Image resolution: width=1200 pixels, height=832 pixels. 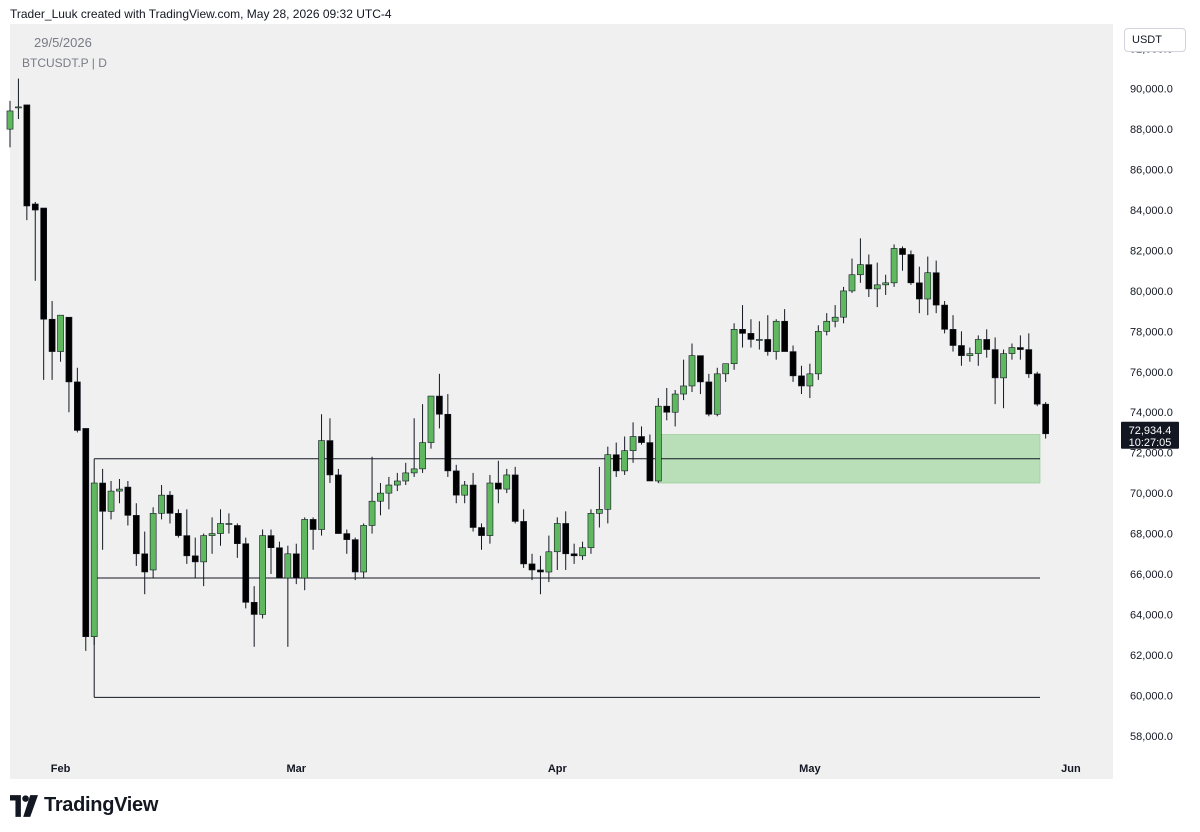 I want to click on price-axis-background, so click(x=1156, y=401).